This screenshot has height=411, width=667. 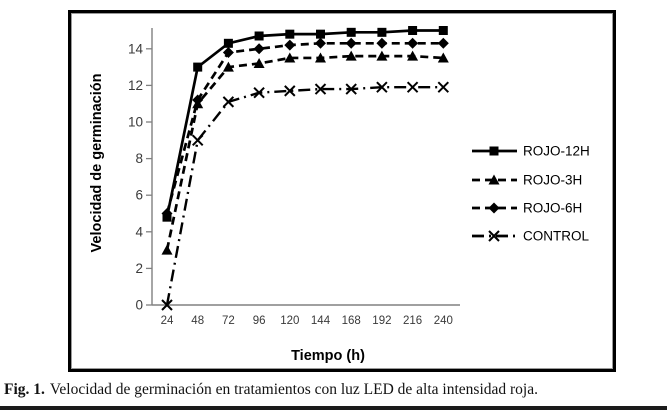 What do you see at coordinates (97, 163) in the screenshot?
I see `y-axis-title: Velocidad de germinación` at bounding box center [97, 163].